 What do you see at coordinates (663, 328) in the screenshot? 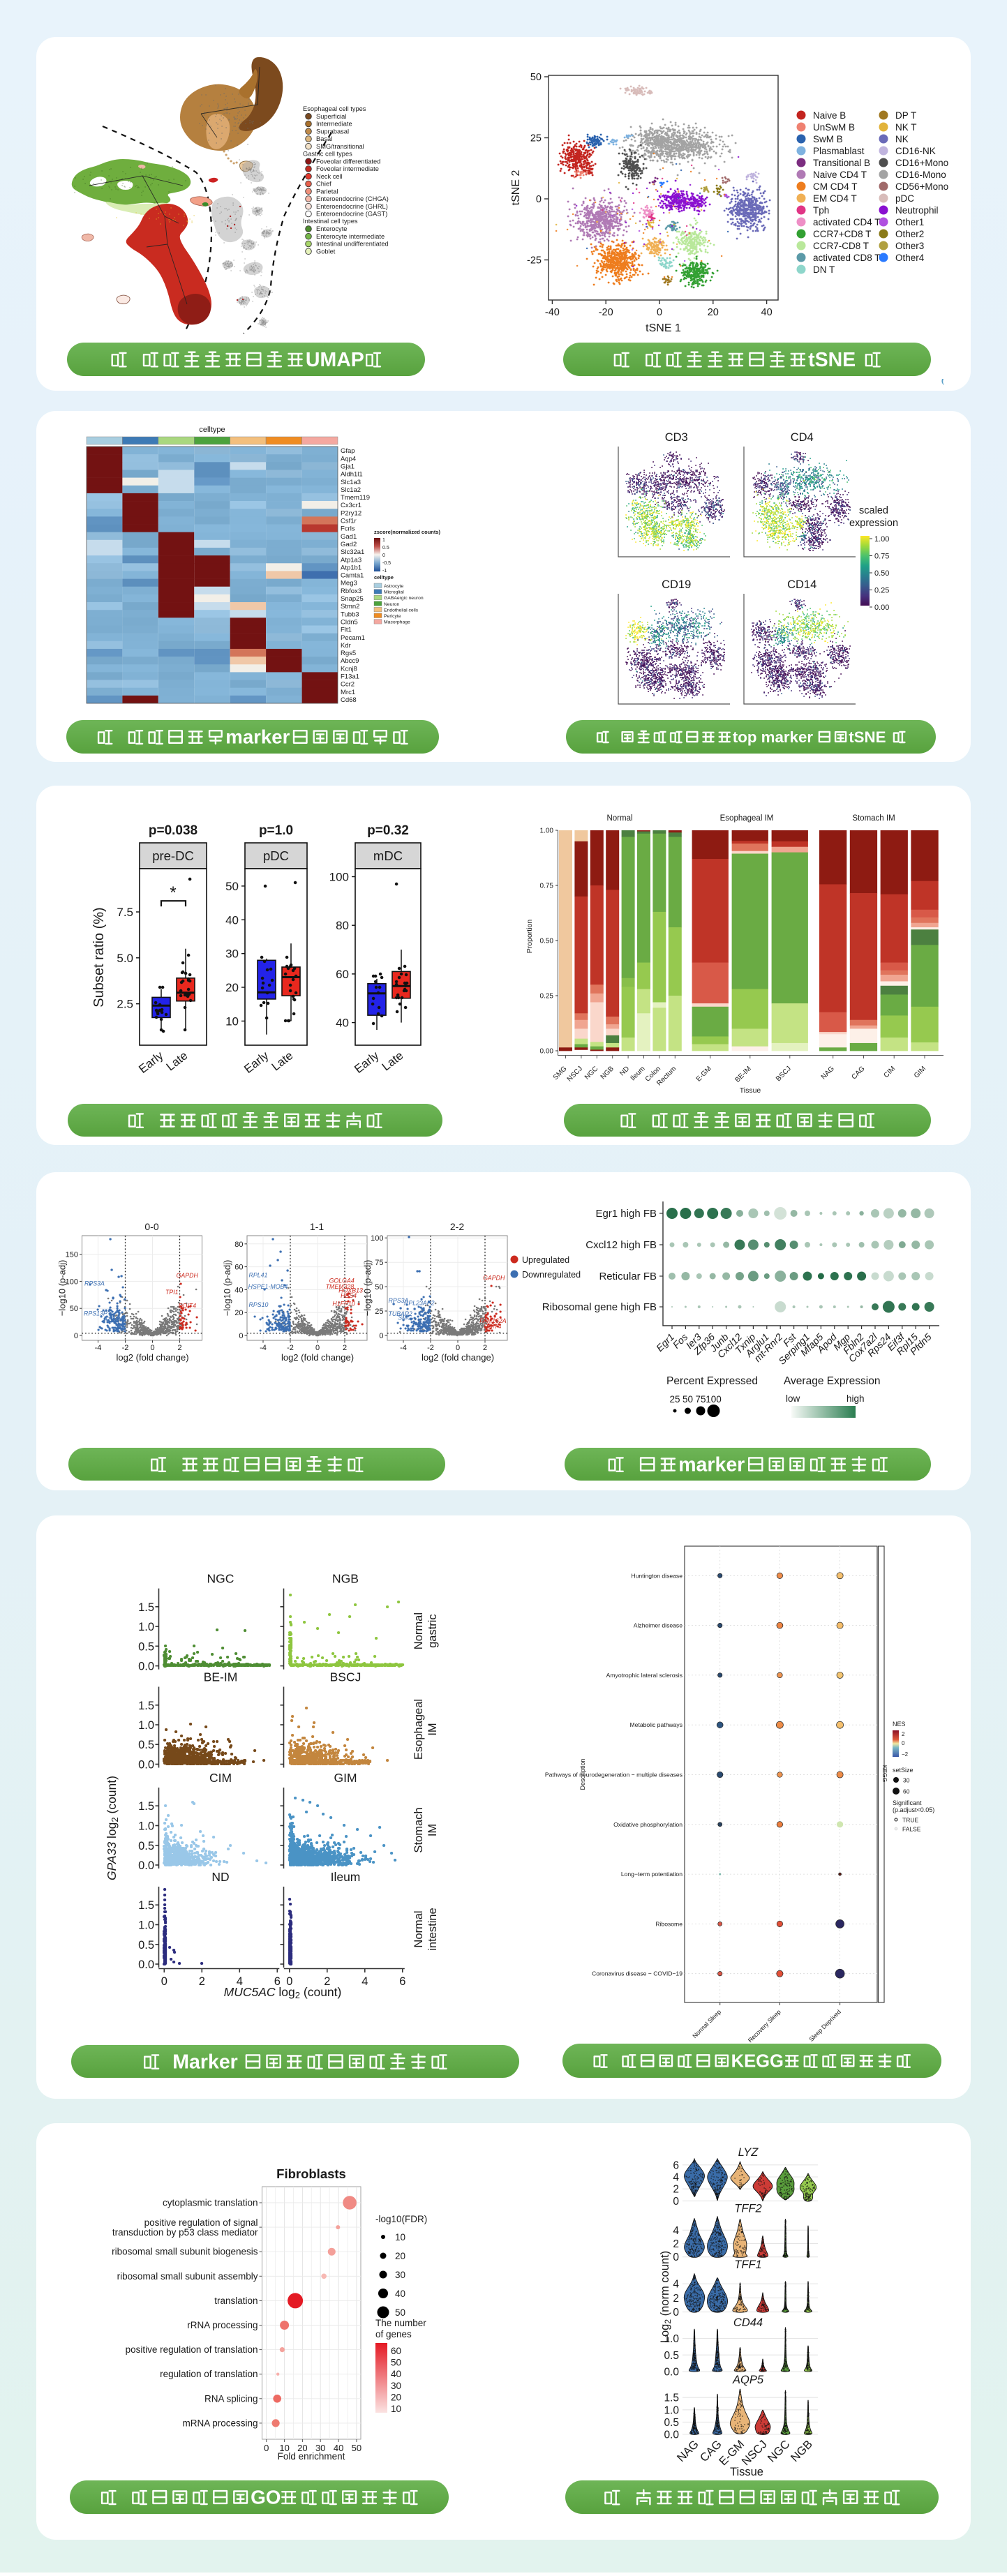
I see `svg-text: tSNE 1` at bounding box center [663, 328].